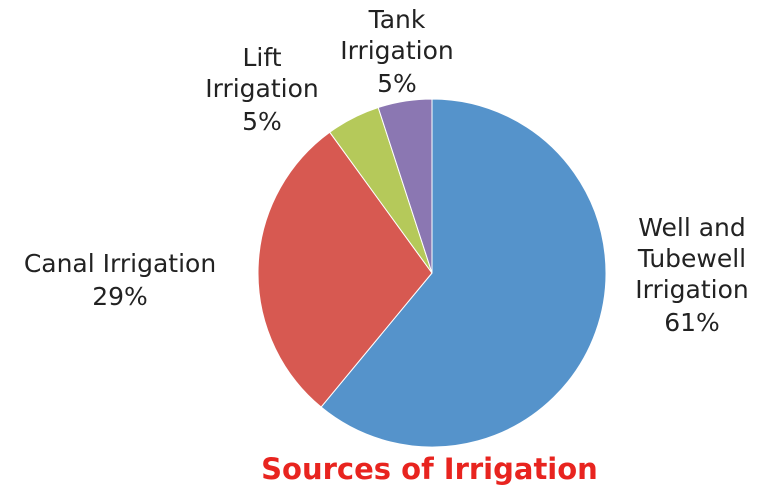 This screenshot has height=494, width=763. Describe the element at coordinates (120, 263) in the screenshot. I see `category-label: Canal Irrigation` at that location.